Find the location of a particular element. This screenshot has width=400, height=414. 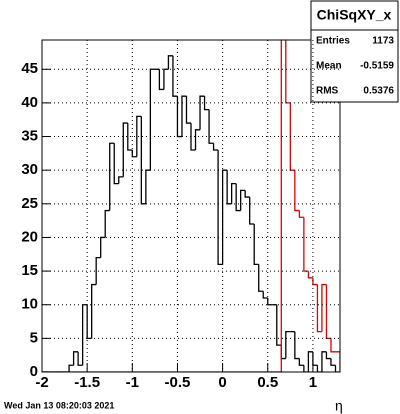

x-tick-label: -0.5 is located at coordinates (178, 382).